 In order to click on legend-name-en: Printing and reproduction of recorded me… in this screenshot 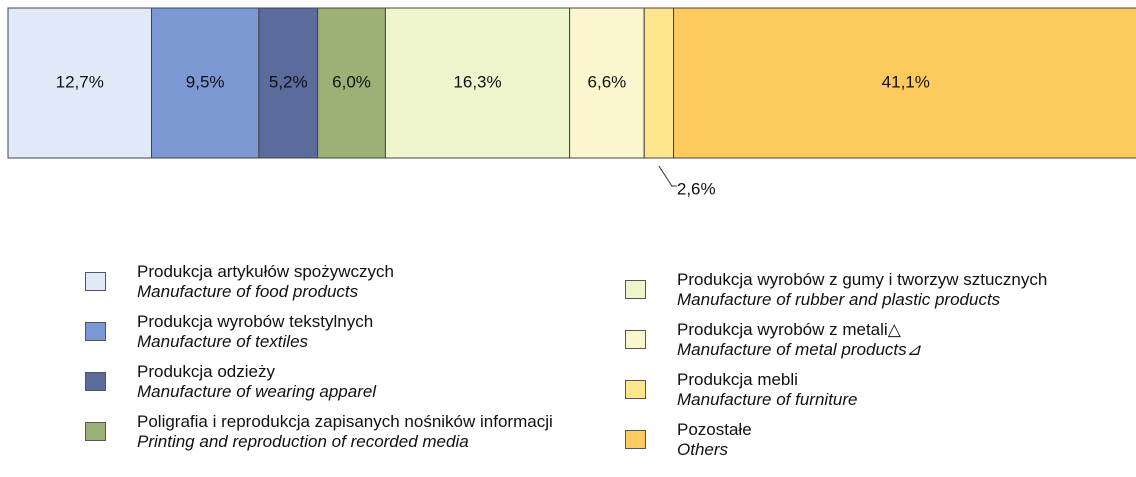, I will do `click(303, 441)`.